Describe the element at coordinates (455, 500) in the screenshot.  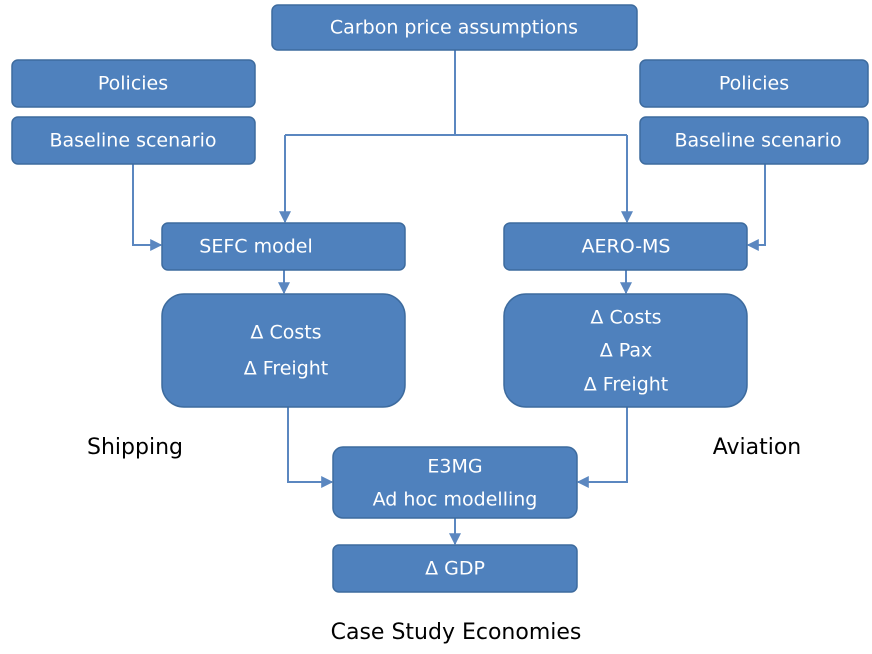
I see `node-line: Ad hoc modelling` at that location.